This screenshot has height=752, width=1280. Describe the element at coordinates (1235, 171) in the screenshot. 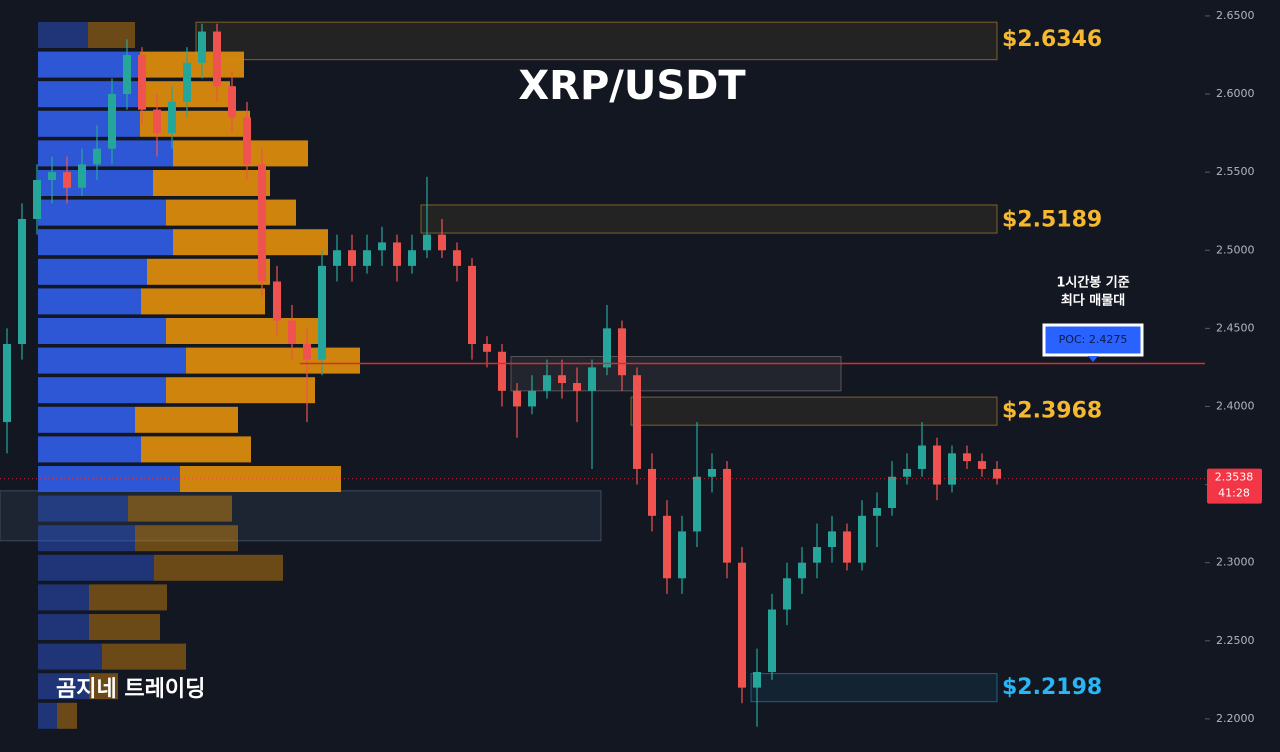

I see `y-tick-label: 2.5500` at that location.